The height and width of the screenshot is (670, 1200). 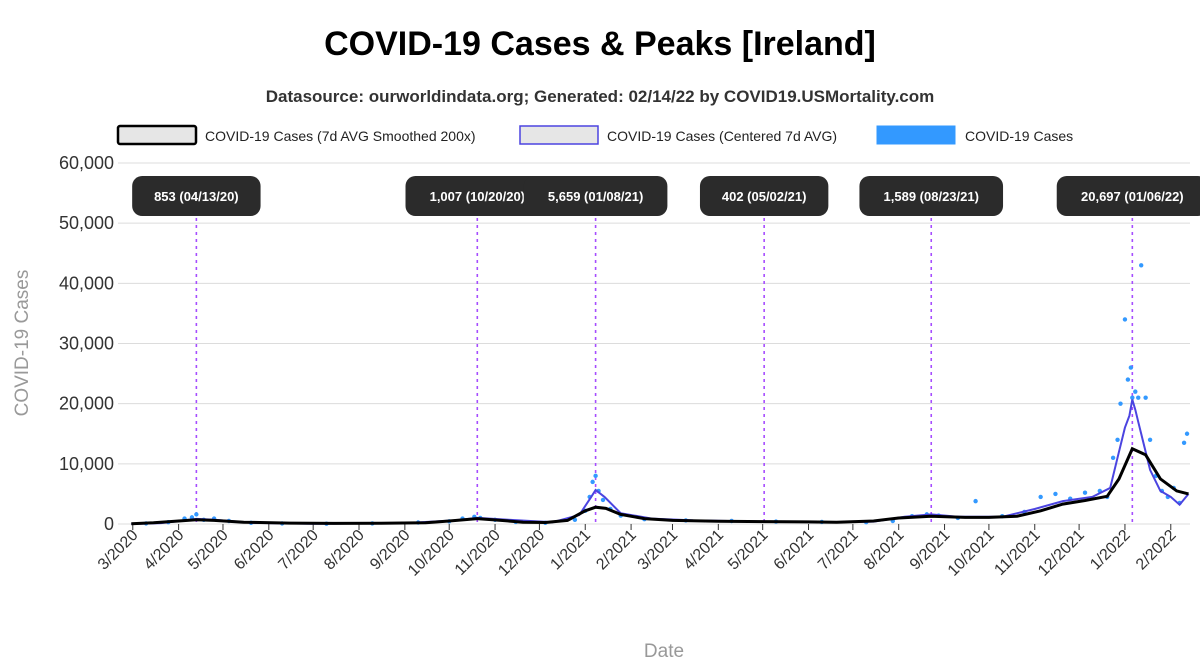 I want to click on peak-label: 1,007 (10/20/20), so click(x=477, y=196).